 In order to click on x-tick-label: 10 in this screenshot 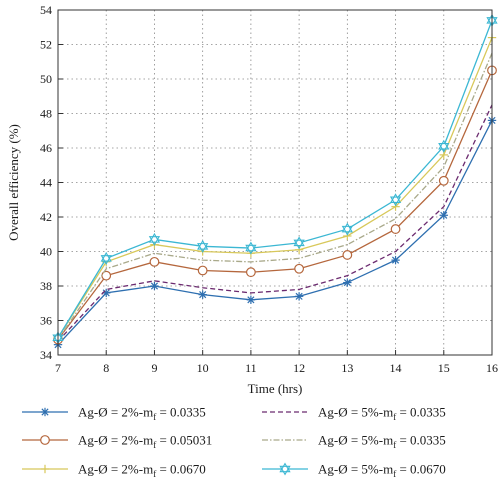, I will do `click(203, 368)`.